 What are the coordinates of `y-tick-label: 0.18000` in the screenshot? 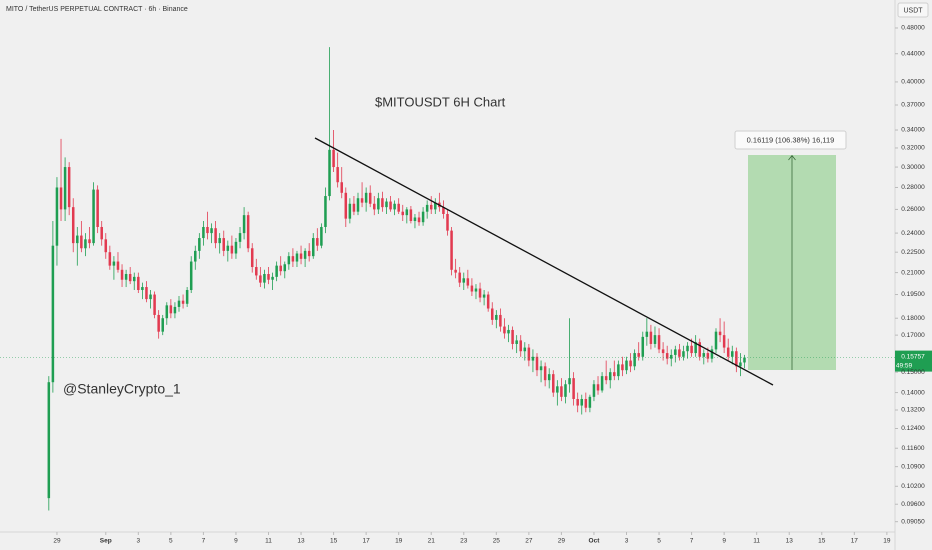 It's located at (913, 318).